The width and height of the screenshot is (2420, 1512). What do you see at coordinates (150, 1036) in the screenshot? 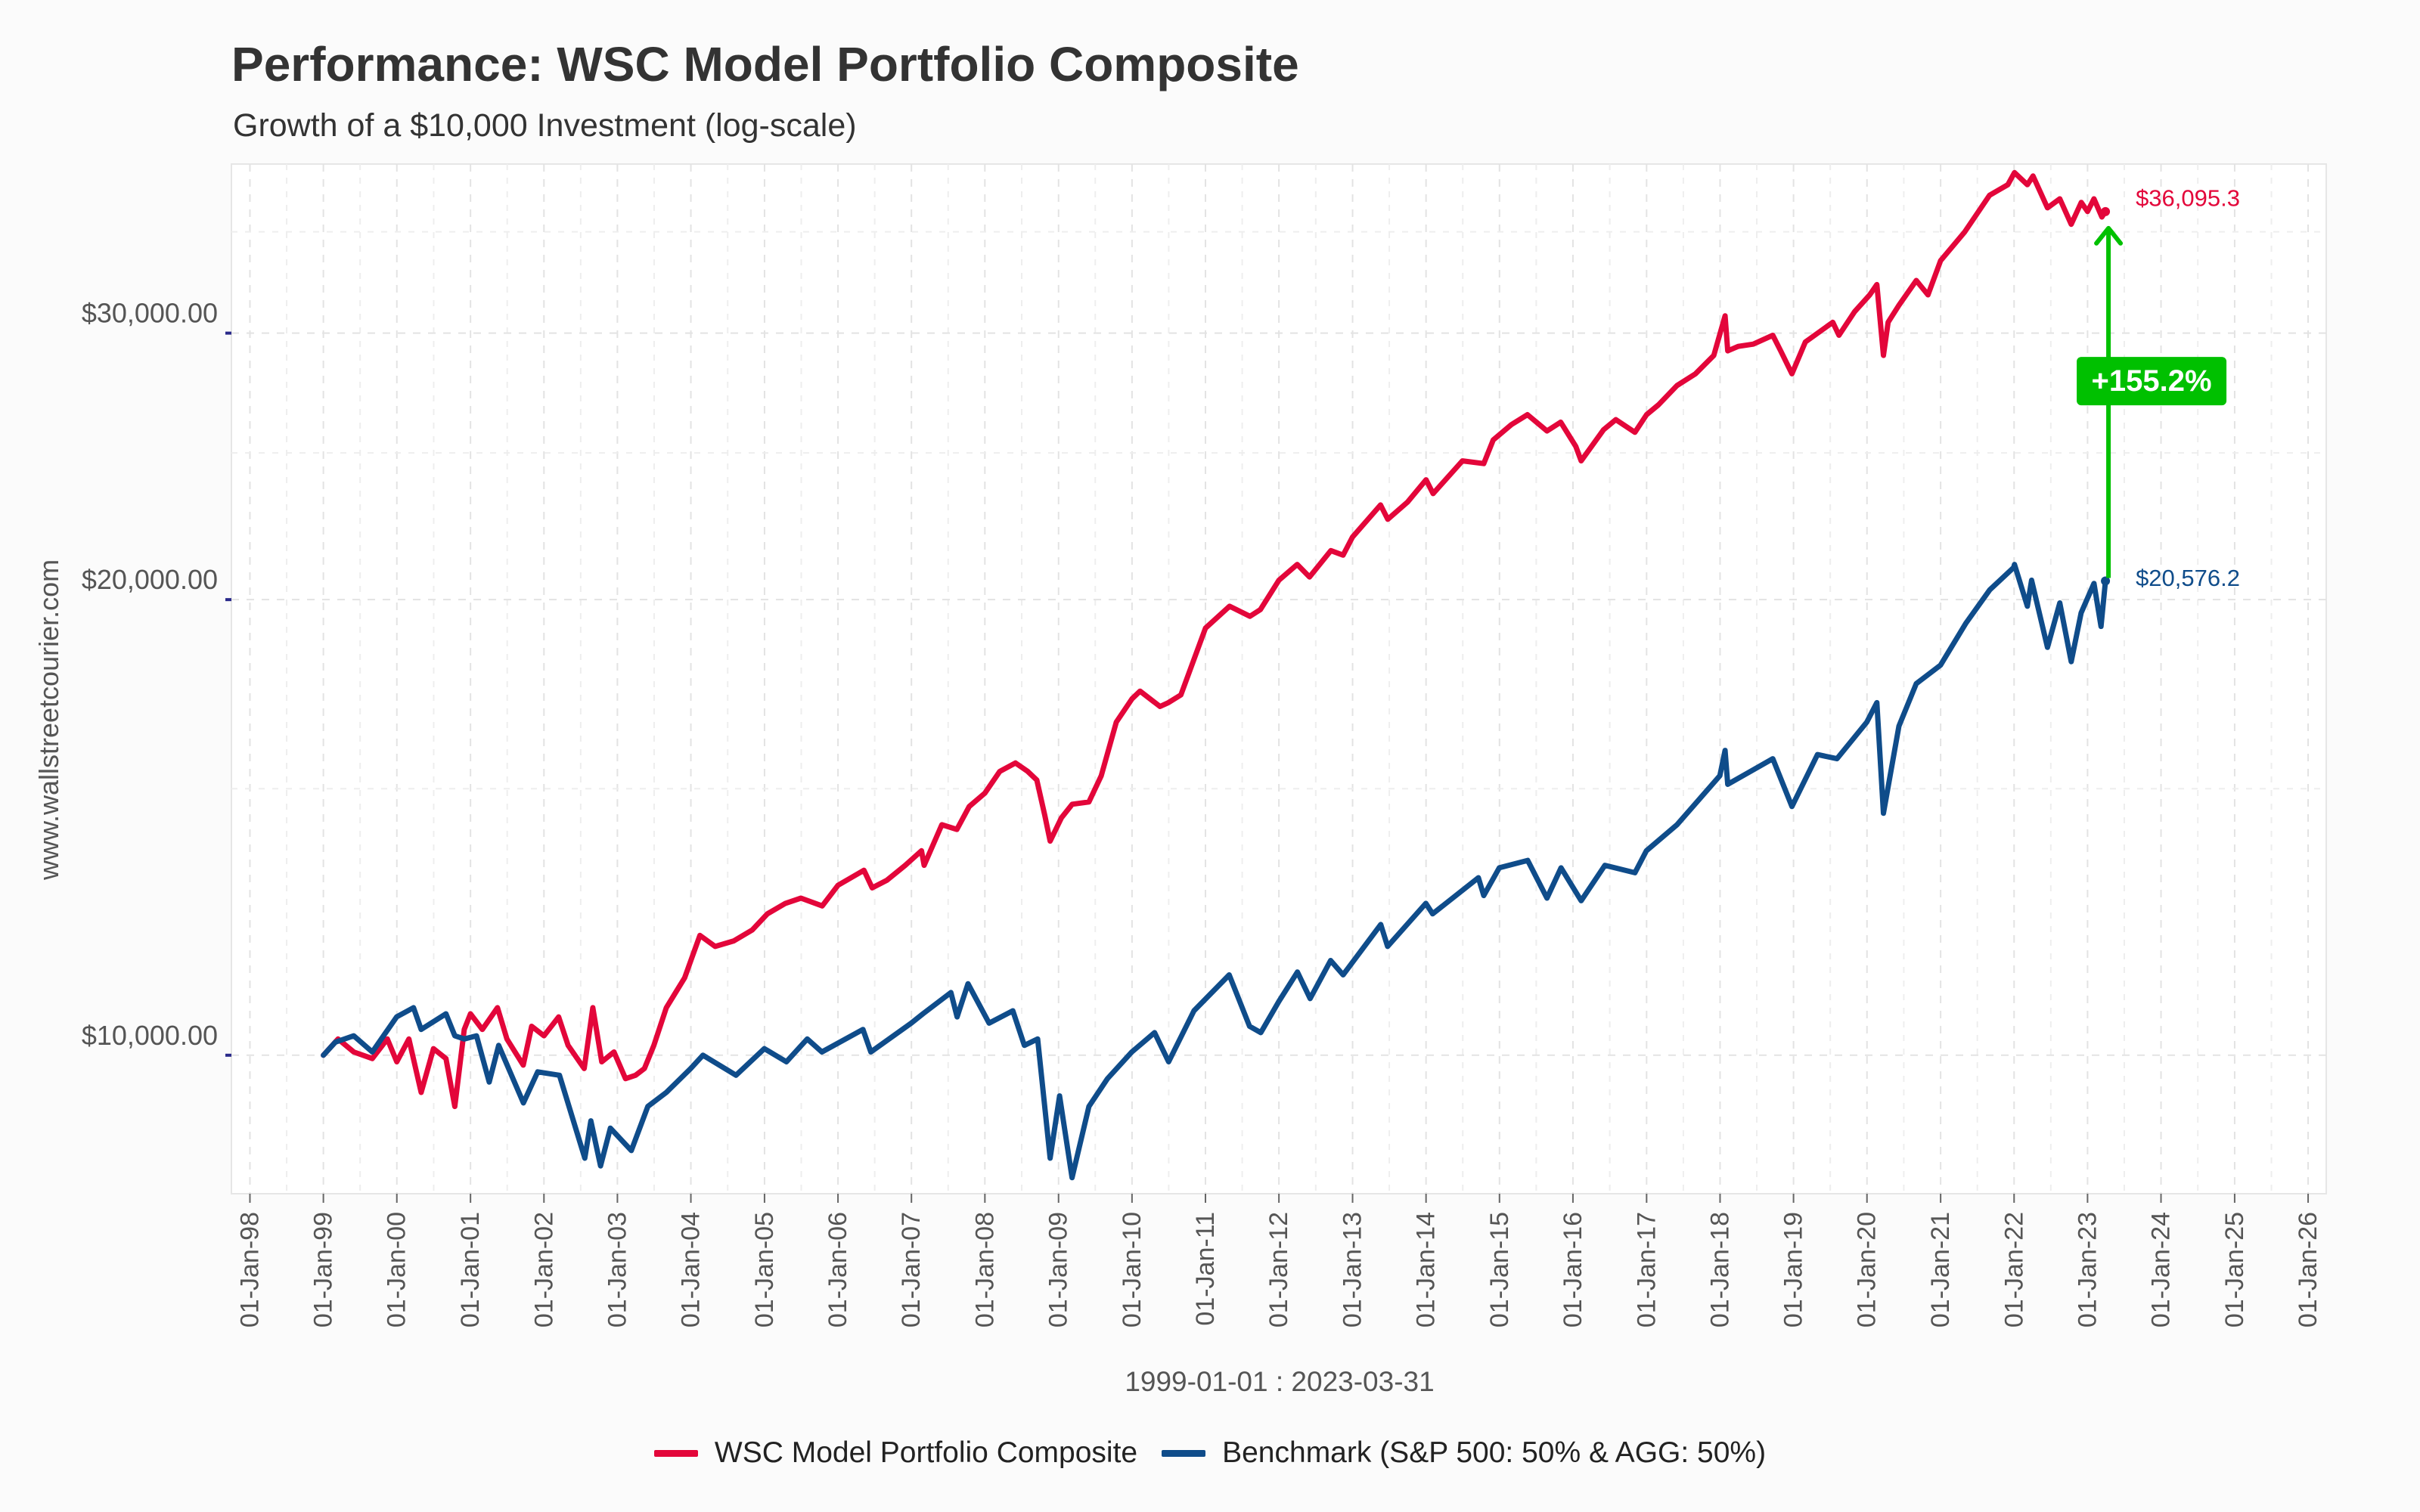
I see `y-tick-label: $10,000.00` at bounding box center [150, 1036].